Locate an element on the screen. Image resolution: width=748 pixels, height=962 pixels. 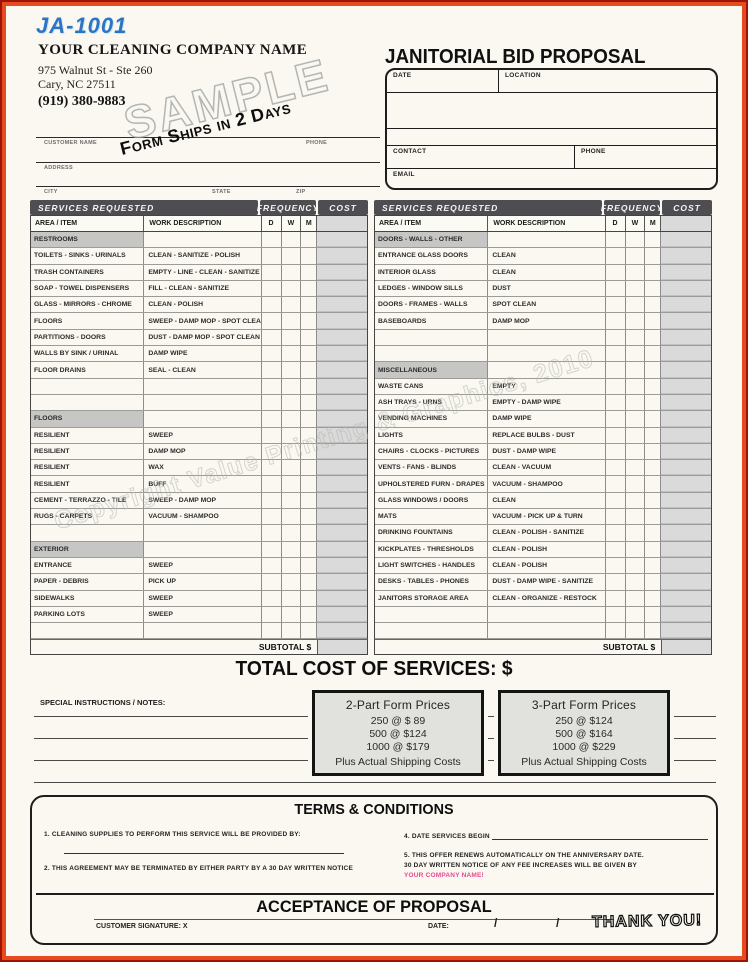
contact-field-label: CONTACT is located at coordinates (481, 157).